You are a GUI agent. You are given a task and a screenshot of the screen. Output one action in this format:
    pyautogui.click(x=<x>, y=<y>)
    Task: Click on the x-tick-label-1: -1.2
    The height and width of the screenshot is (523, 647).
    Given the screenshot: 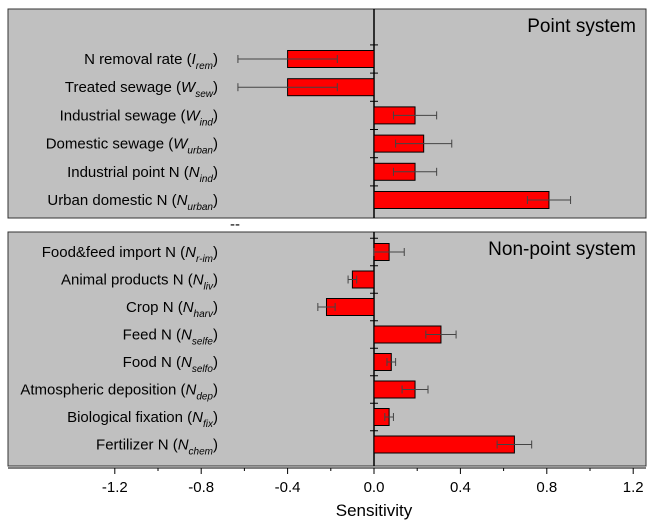 What is the action you would take?
    pyautogui.click(x=115, y=487)
    